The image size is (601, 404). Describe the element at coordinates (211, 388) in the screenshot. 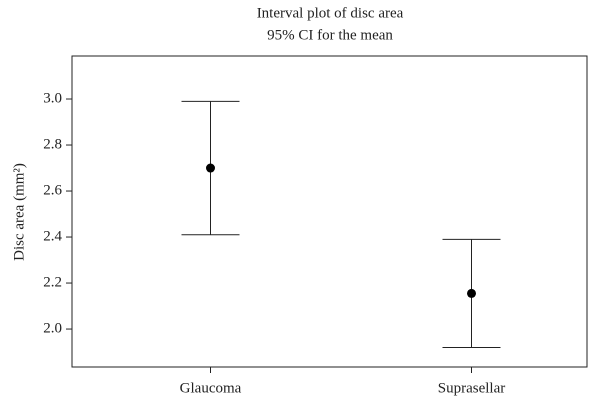

I see `x-tick-label: Glaucoma` at that location.